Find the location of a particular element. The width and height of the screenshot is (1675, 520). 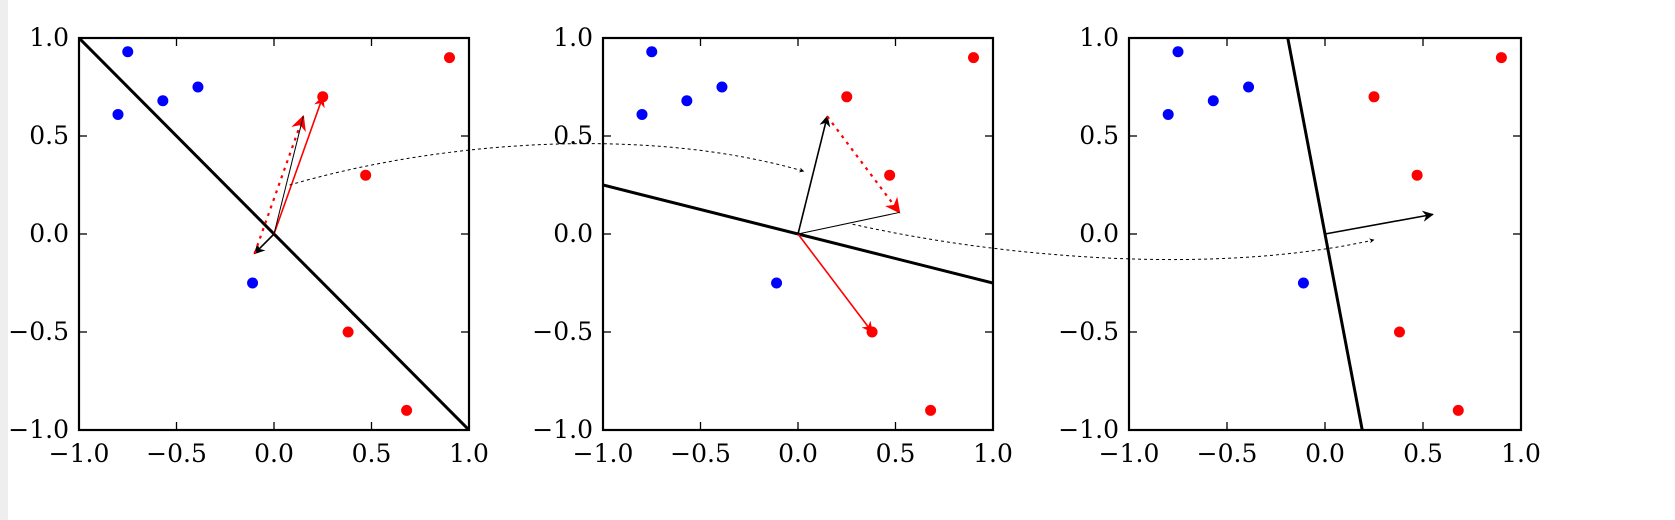

left-edge-strip is located at coordinates (4, 260).